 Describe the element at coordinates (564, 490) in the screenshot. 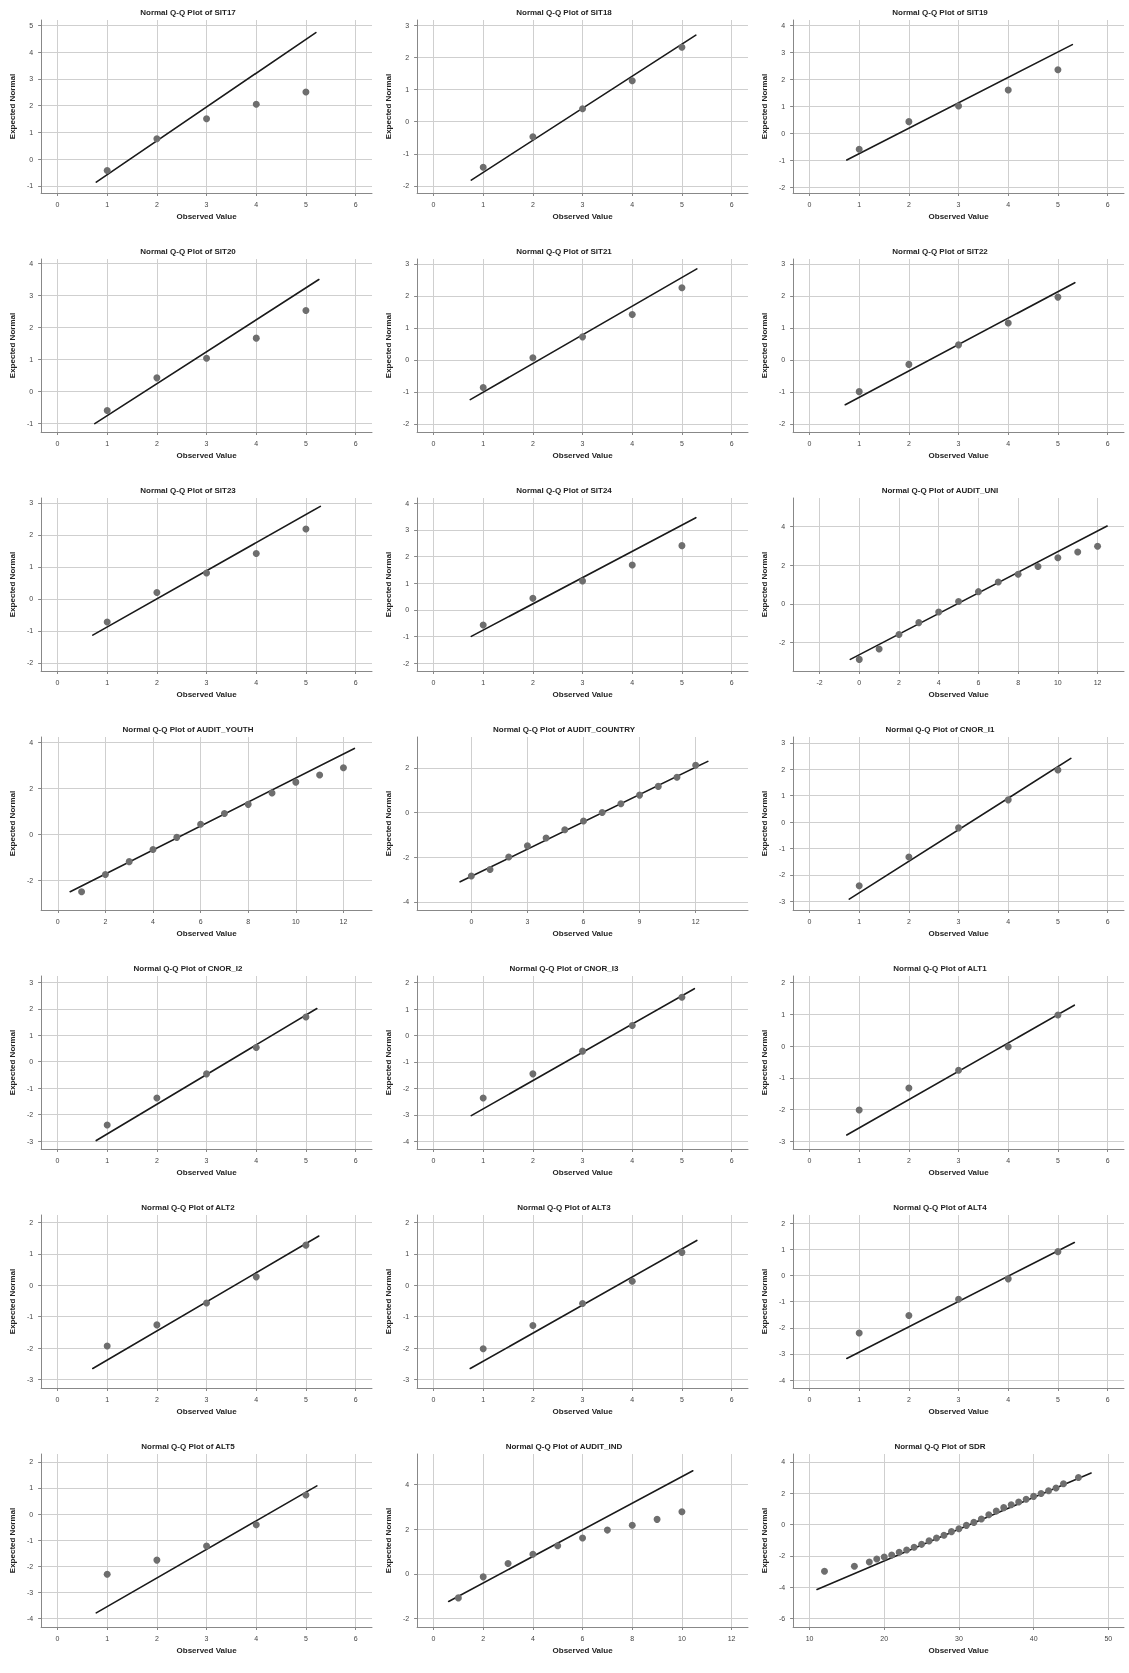

I see `chart-title: Normal Q-Q Plot of SIT24` at that location.